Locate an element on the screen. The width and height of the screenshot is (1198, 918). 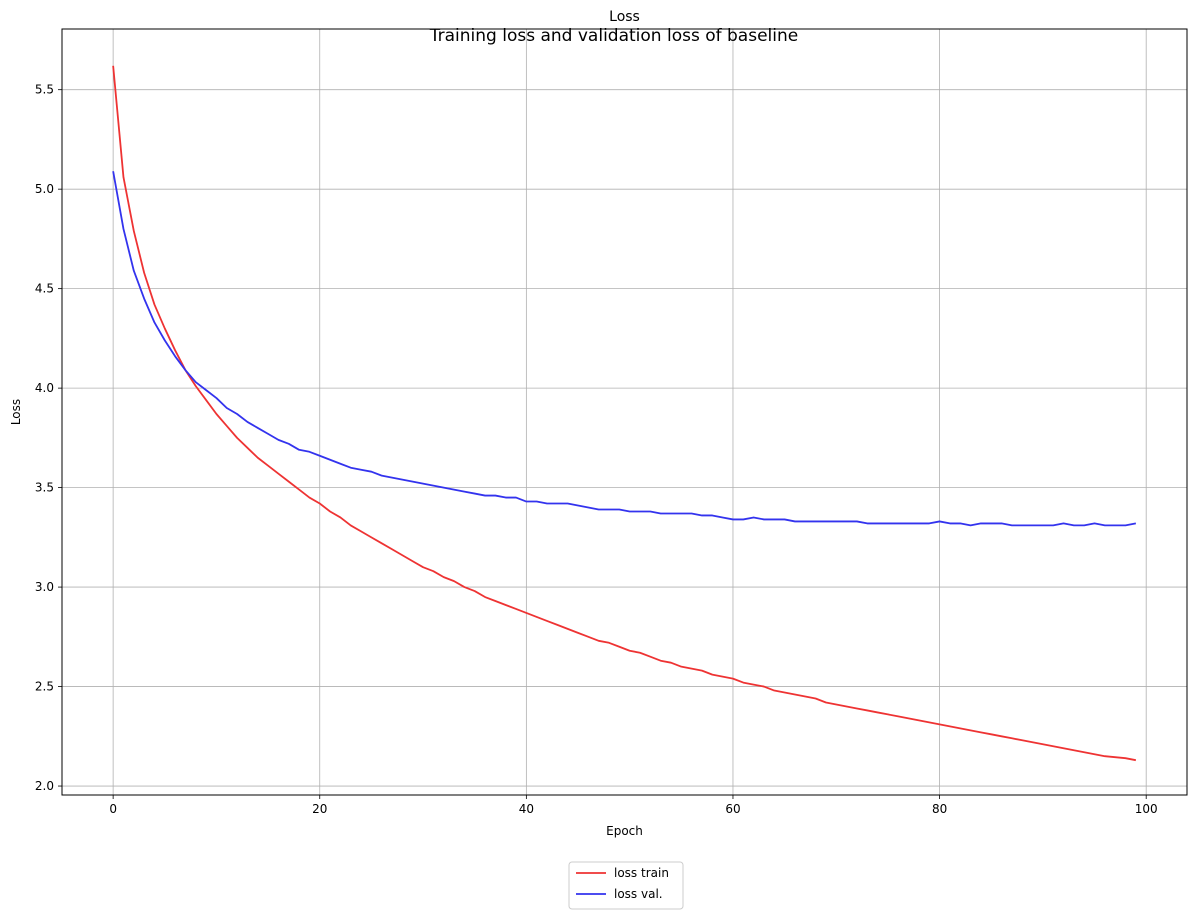
x-tick-label: 100 is located at coordinates (1146, 809).